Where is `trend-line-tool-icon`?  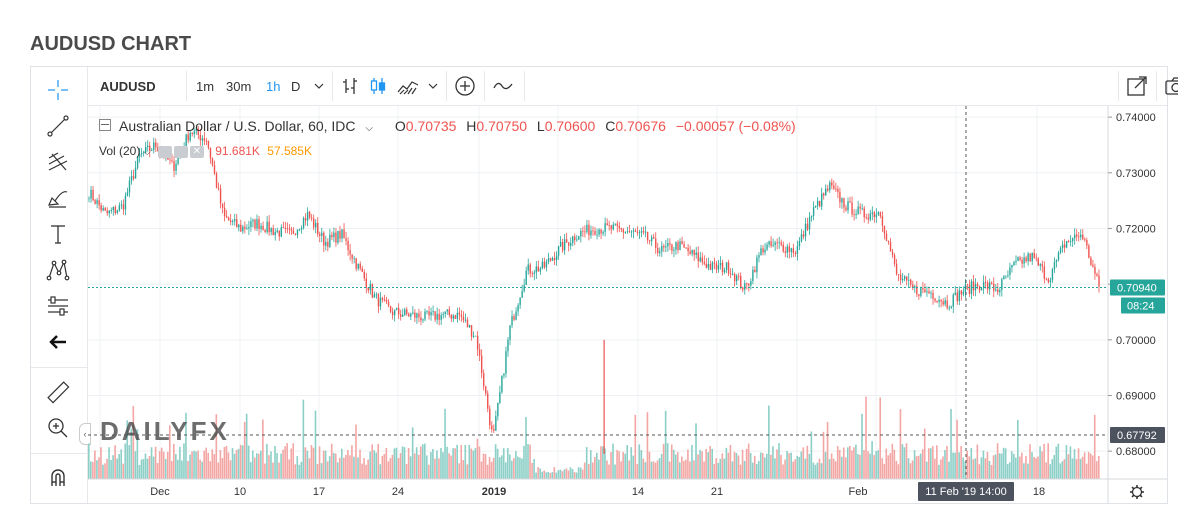
trend-line-tool-icon is located at coordinates (58, 126).